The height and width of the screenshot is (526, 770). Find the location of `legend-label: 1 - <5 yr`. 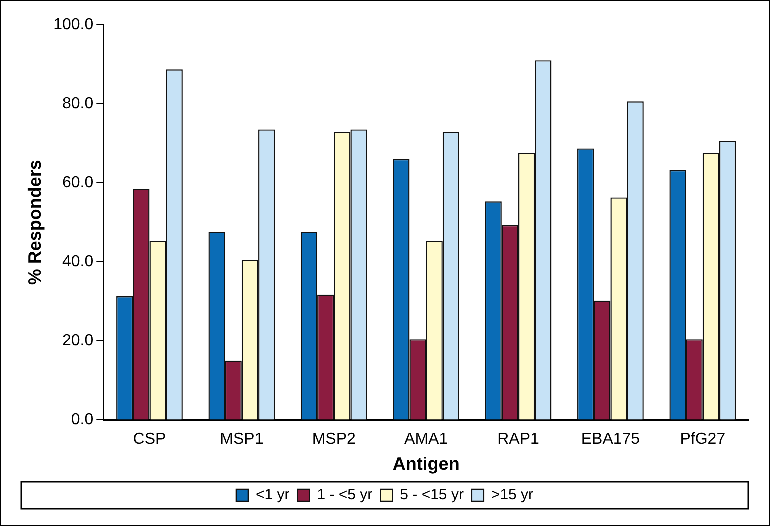

legend-label: 1 - <5 yr is located at coordinates (345, 495).